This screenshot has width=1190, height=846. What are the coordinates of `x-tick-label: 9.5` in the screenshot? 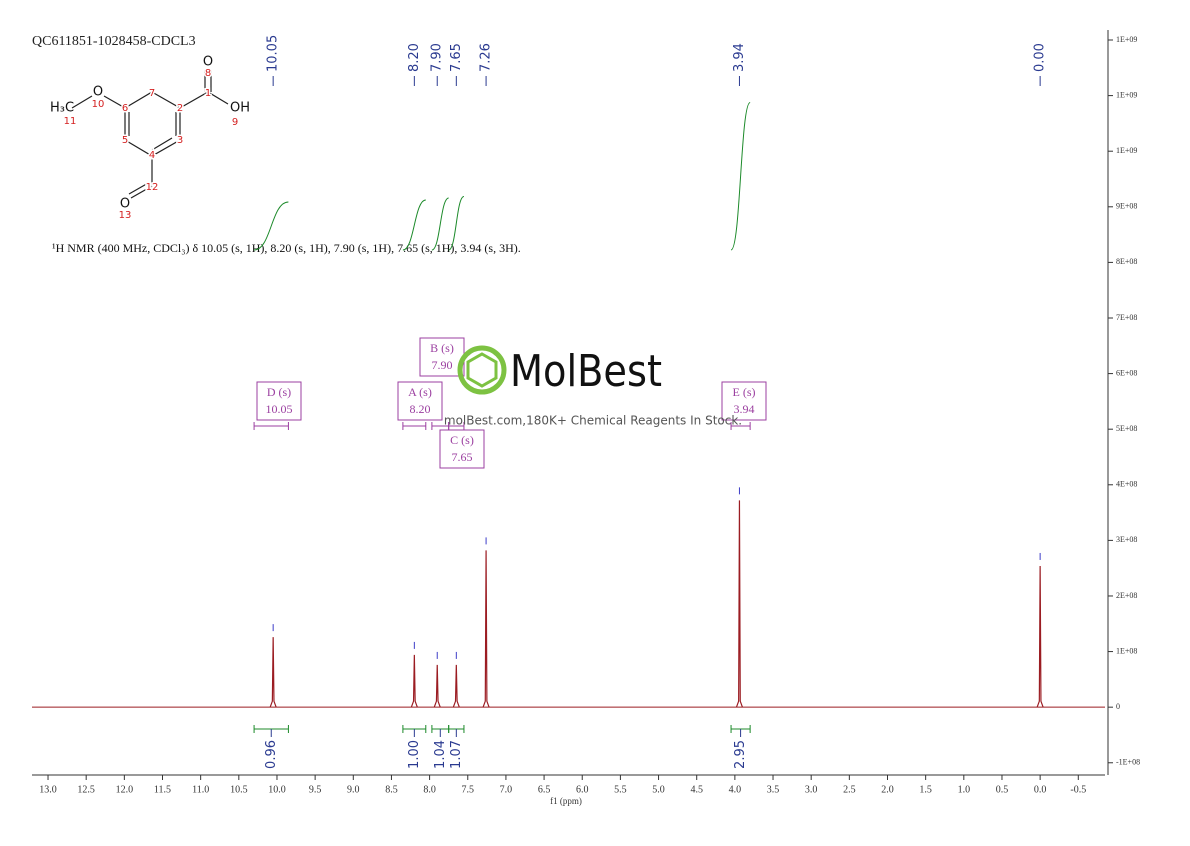 It's located at (315, 789).